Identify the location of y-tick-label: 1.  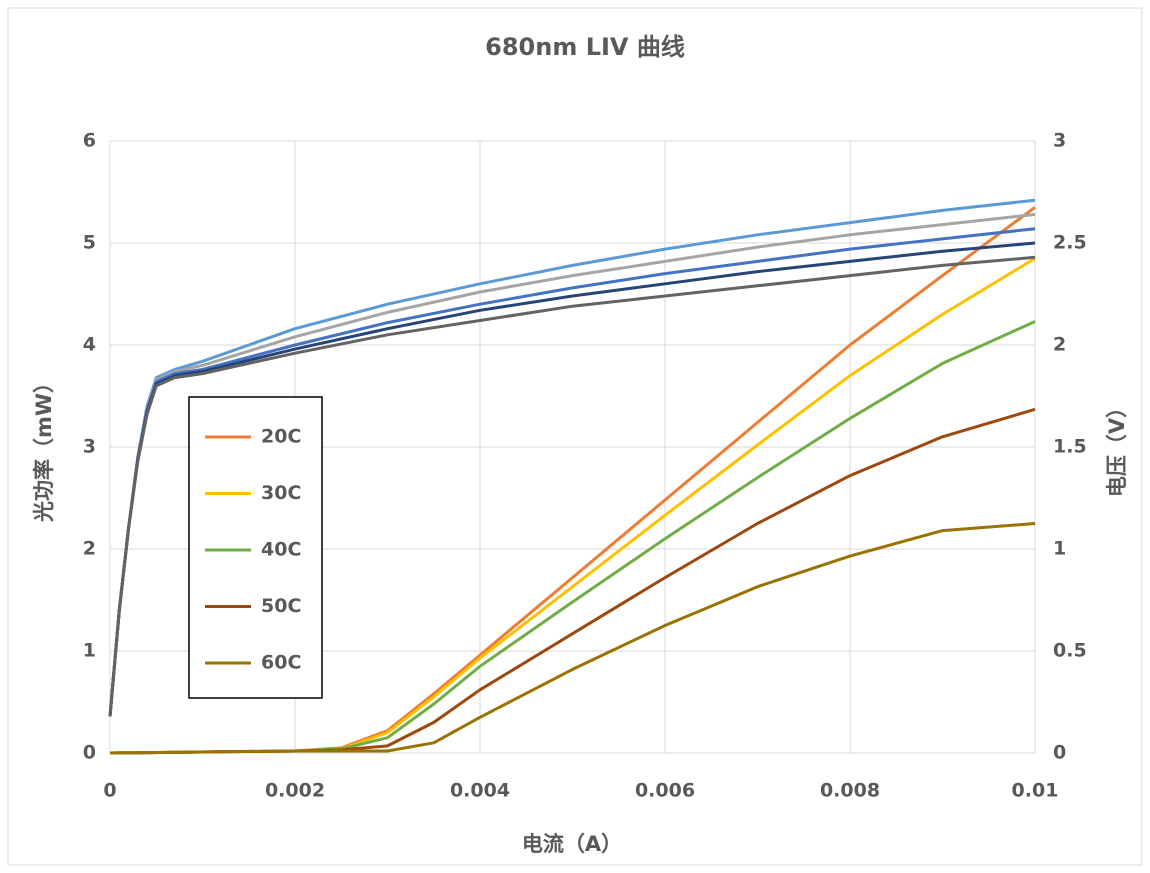
(89, 651).